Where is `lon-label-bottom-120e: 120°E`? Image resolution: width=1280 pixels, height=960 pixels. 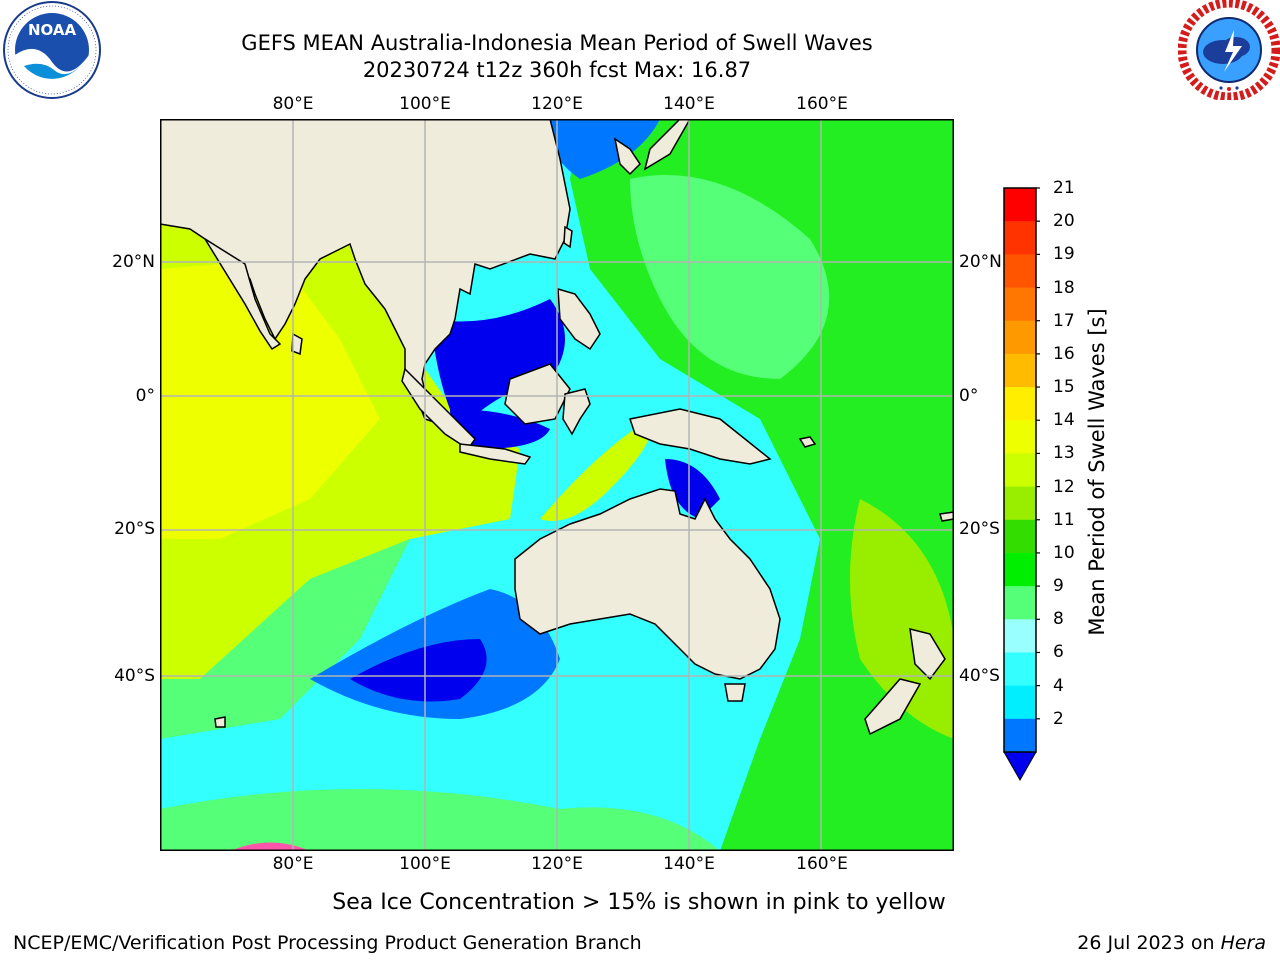
lon-label-bottom-120e: 120°E is located at coordinates (557, 864).